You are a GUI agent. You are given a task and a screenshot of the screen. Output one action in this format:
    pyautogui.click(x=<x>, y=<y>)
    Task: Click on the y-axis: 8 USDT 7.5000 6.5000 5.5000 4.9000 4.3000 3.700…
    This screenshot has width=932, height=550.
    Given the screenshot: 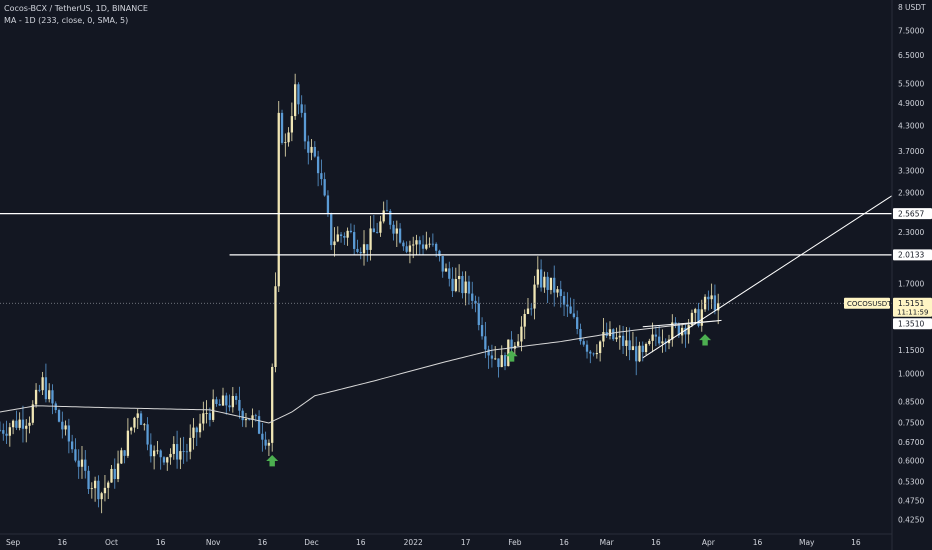 What is the action you would take?
    pyautogui.click(x=911, y=275)
    